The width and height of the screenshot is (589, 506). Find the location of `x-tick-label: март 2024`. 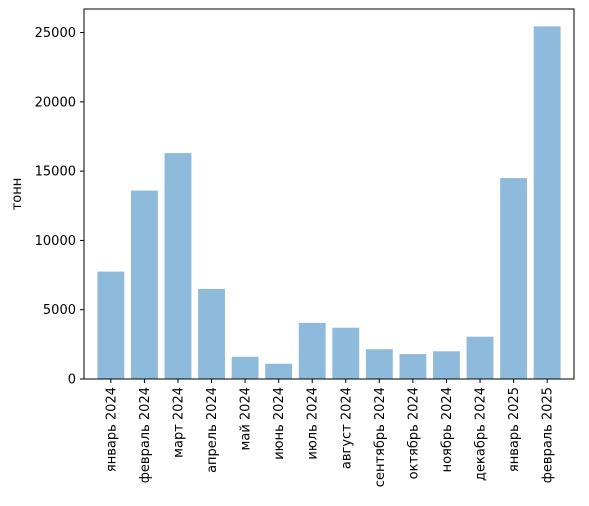

x-tick-label: март 2024 is located at coordinates (178, 422).